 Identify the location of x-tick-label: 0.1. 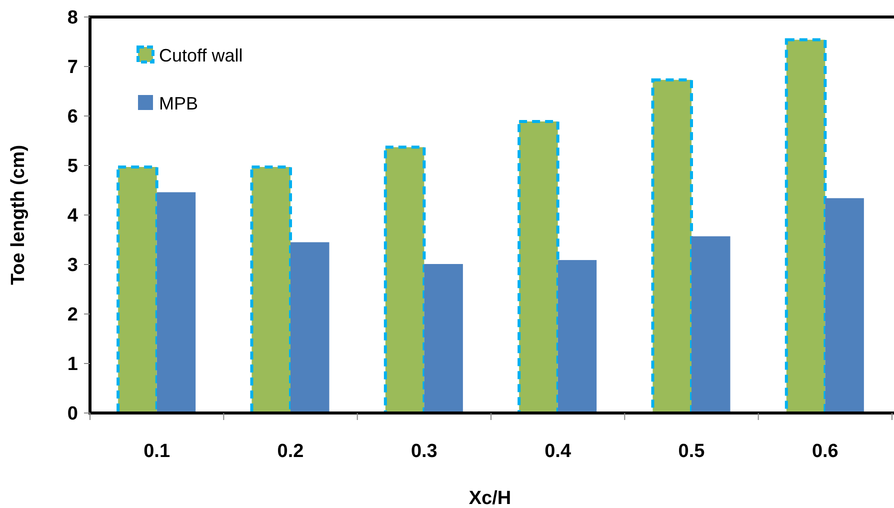
(157, 451).